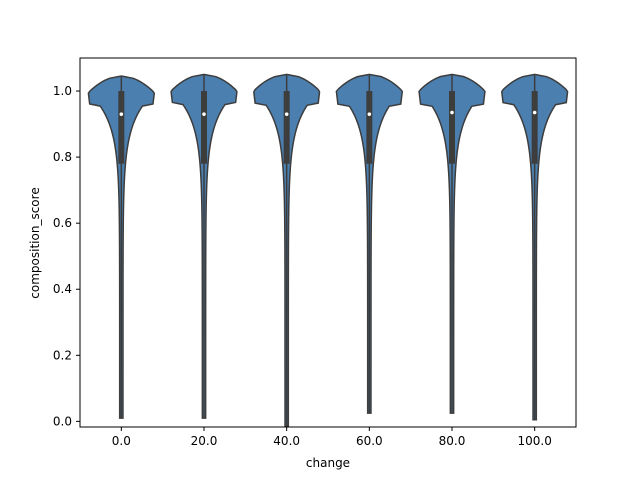 This screenshot has width=640, height=480. Describe the element at coordinates (66, 256) in the screenshot. I see `y-ticks-group: 0.0 0.2 0.4 0.6 0.8 1.0` at that location.